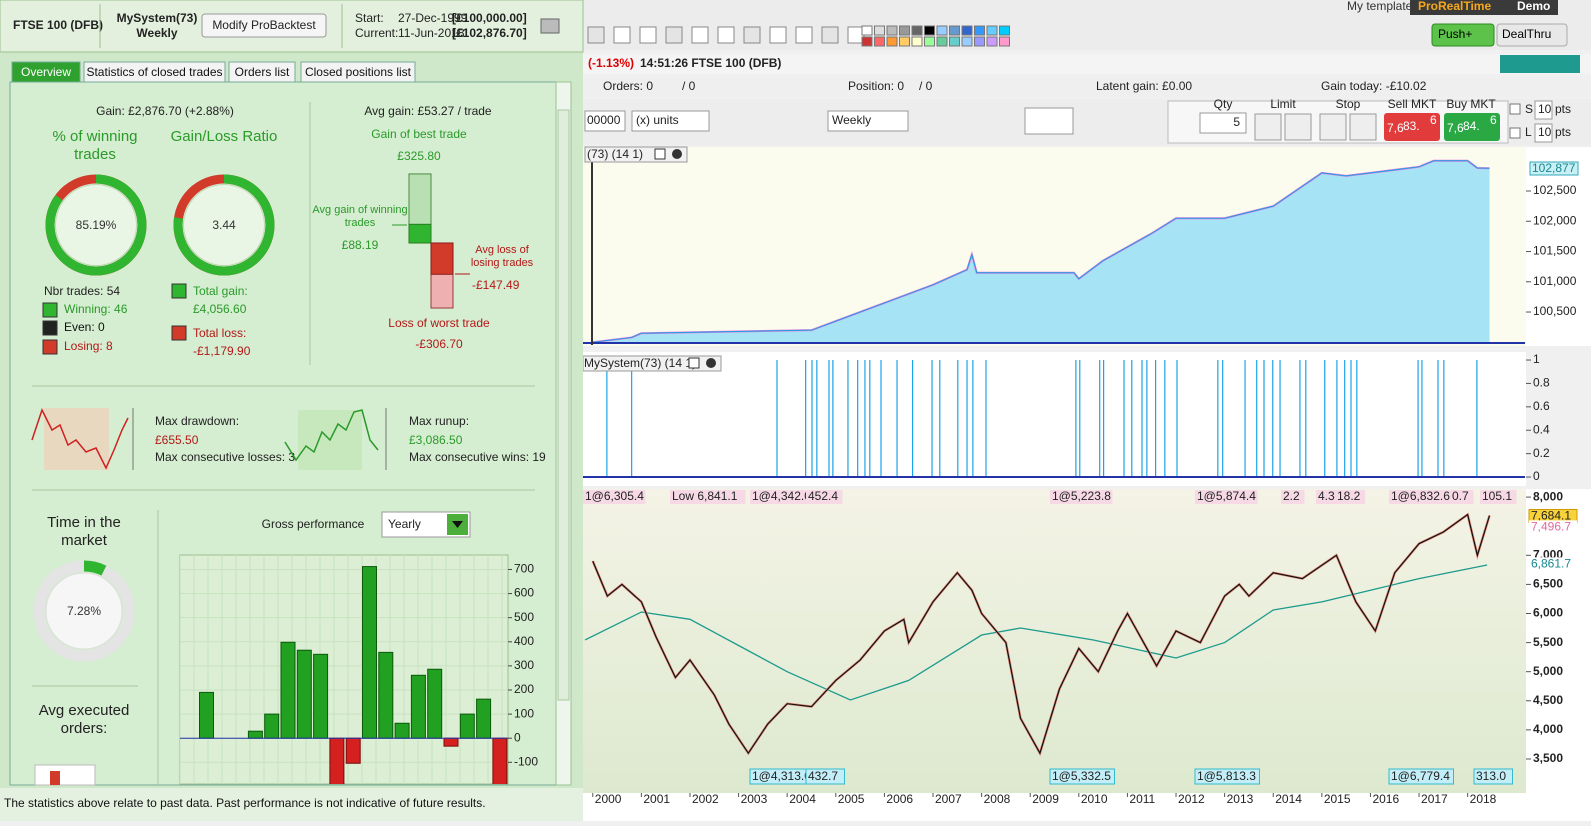 This screenshot has width=1591, height=826. Describe the element at coordinates (1049, 121) in the screenshot. I see `indicator-button` at that location.